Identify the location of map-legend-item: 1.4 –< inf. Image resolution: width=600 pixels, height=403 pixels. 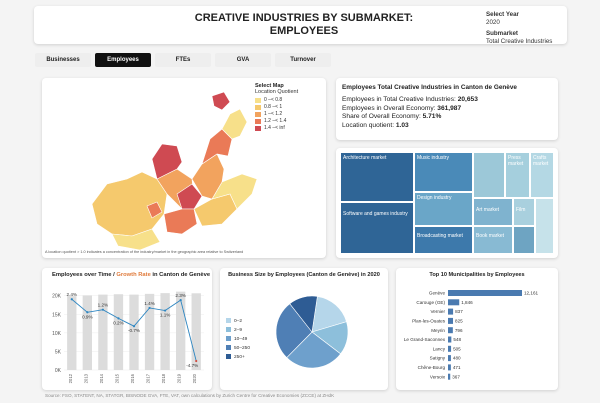
(276, 128).